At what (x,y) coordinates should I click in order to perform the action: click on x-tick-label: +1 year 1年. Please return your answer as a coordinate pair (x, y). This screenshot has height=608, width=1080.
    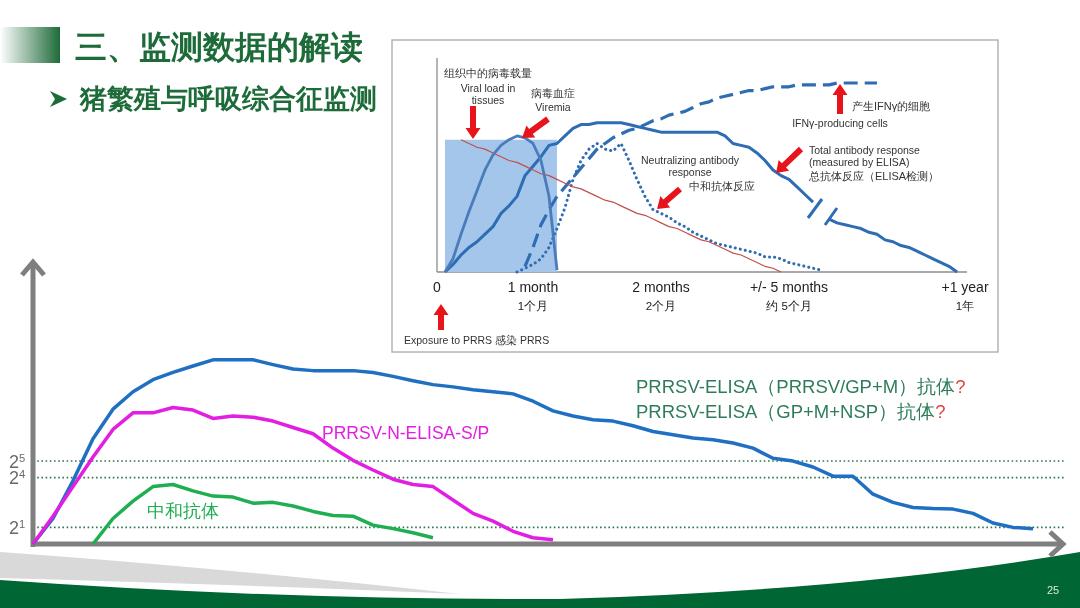
    Looking at the image, I should click on (965, 295).